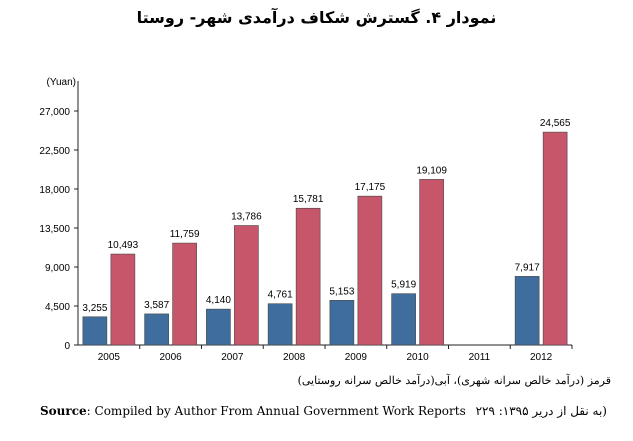  What do you see at coordinates (431, 170) in the screenshot?
I see `data-label: 19,109` at bounding box center [431, 170].